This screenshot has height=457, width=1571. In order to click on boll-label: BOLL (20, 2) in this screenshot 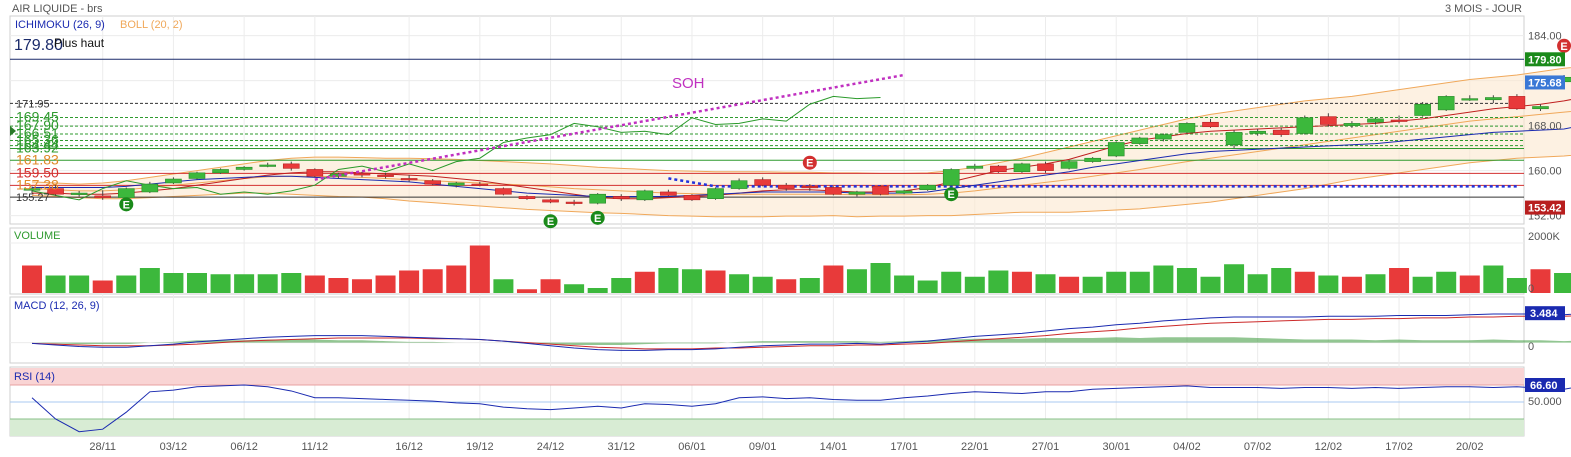, I will do `click(151, 25)`.